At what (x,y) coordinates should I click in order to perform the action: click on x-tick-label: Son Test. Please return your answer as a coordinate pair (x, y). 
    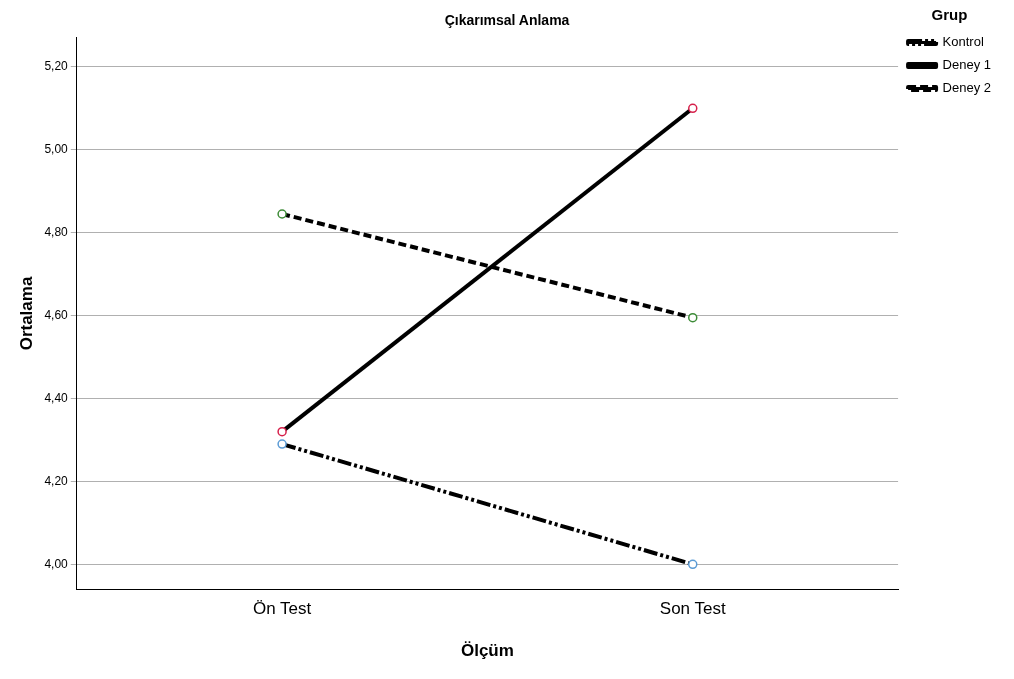
    Looking at the image, I should click on (692, 609).